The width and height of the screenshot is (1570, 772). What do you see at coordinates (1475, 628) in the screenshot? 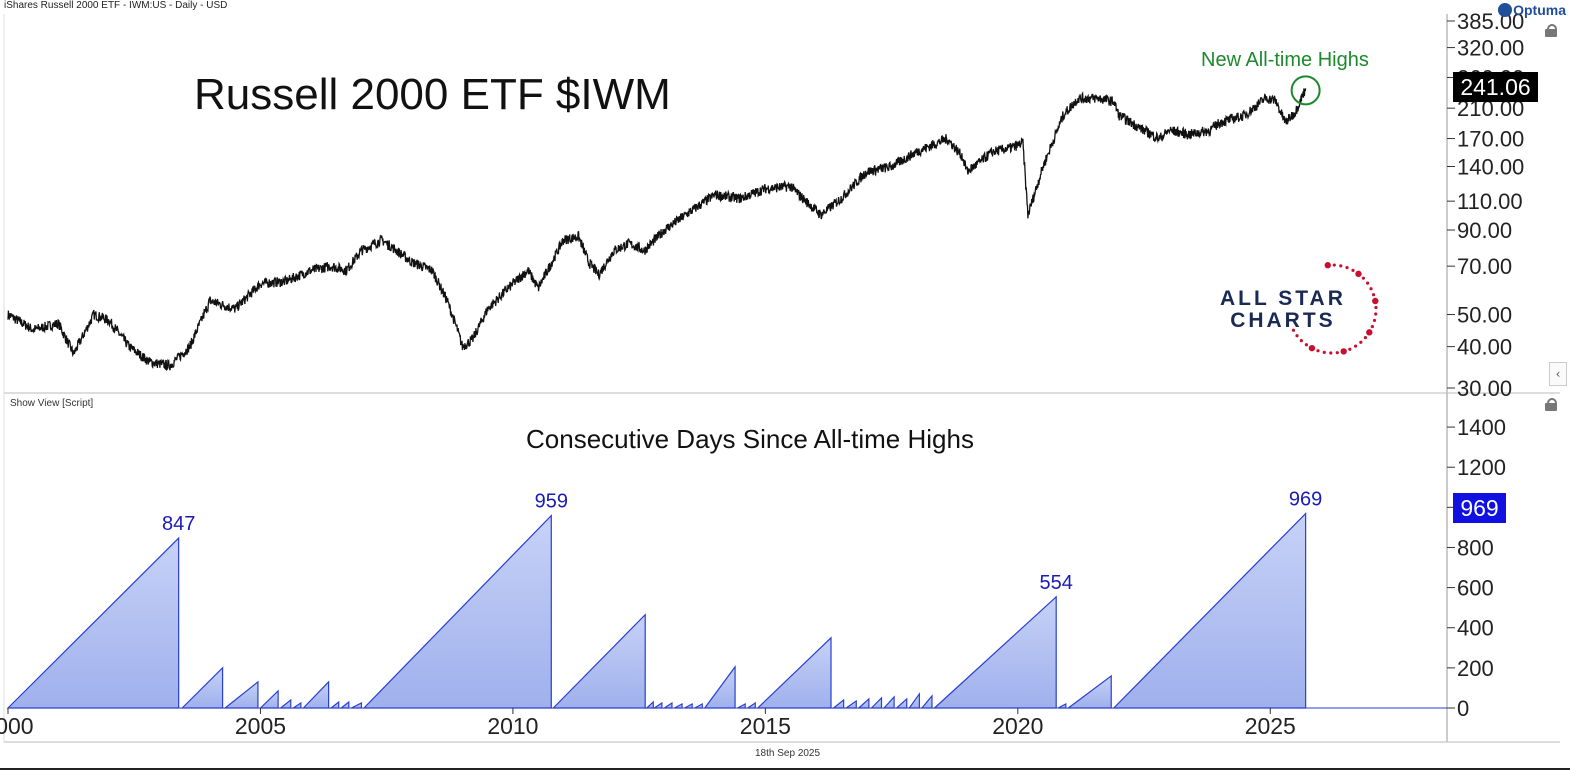
I see `days-axis-label: 400` at bounding box center [1475, 628].